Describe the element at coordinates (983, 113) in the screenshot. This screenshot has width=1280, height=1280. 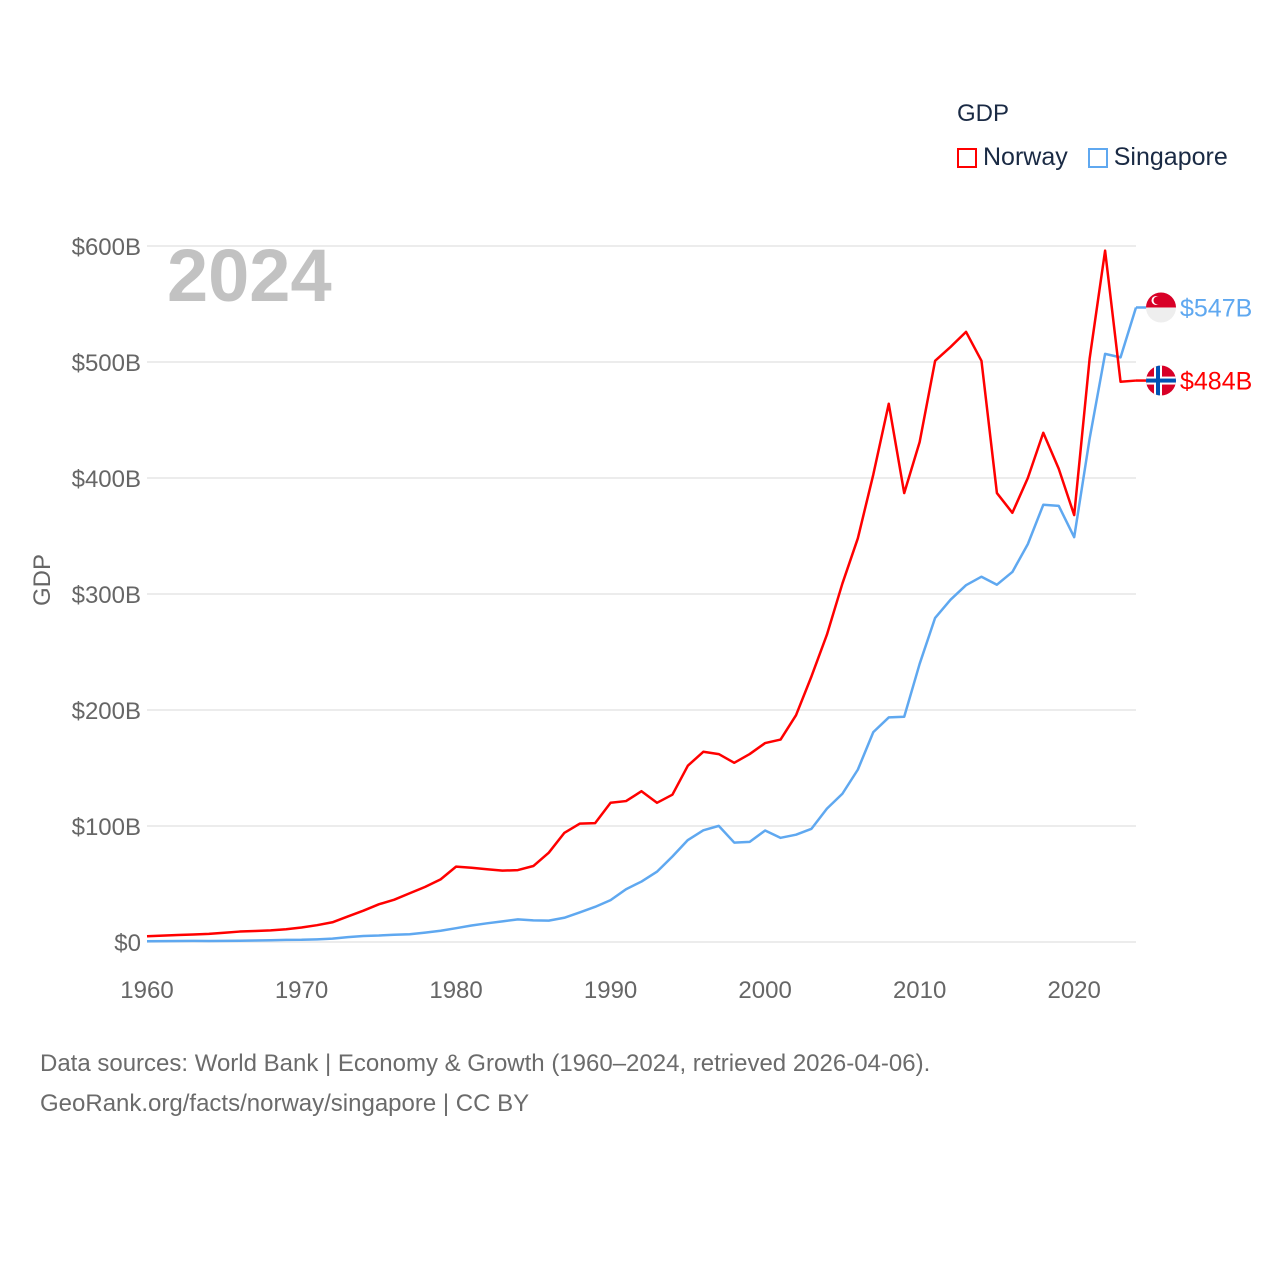
I see `legend-title: GDP` at that location.